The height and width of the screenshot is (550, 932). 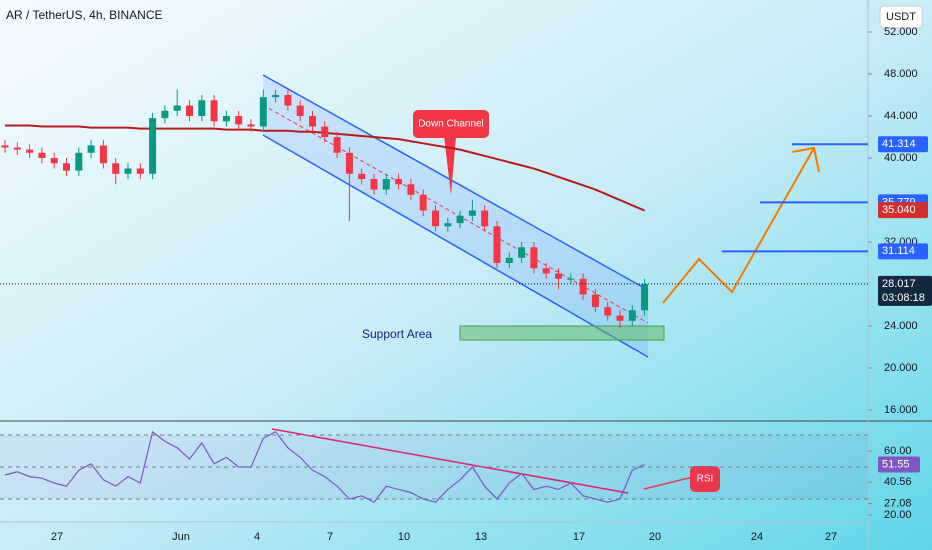 What do you see at coordinates (668, 483) in the screenshot?
I see `rsi-callout-pointer` at bounding box center [668, 483].